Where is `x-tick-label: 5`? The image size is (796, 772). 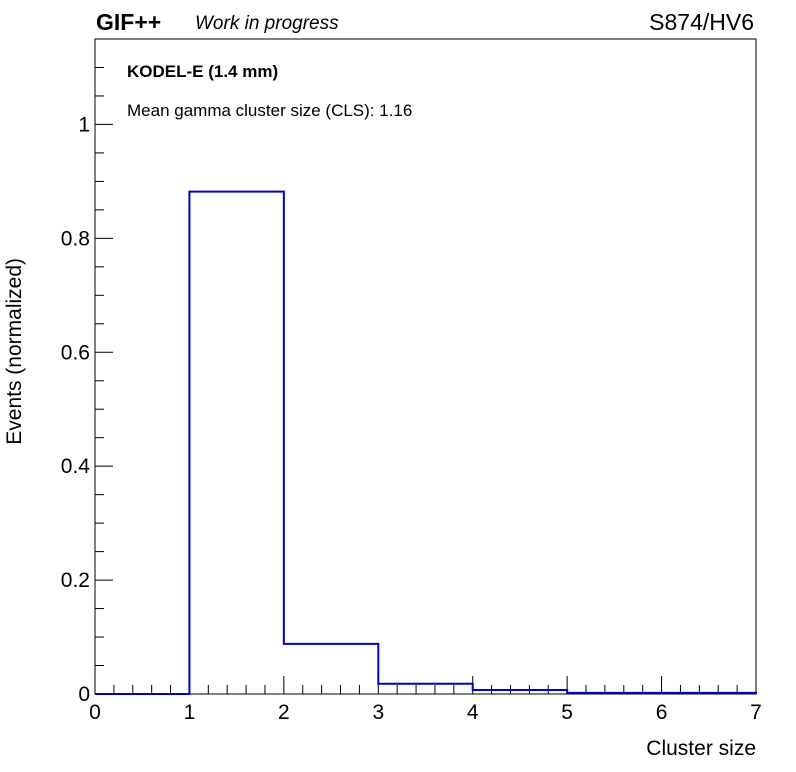 x-tick-label: 5 is located at coordinates (567, 712).